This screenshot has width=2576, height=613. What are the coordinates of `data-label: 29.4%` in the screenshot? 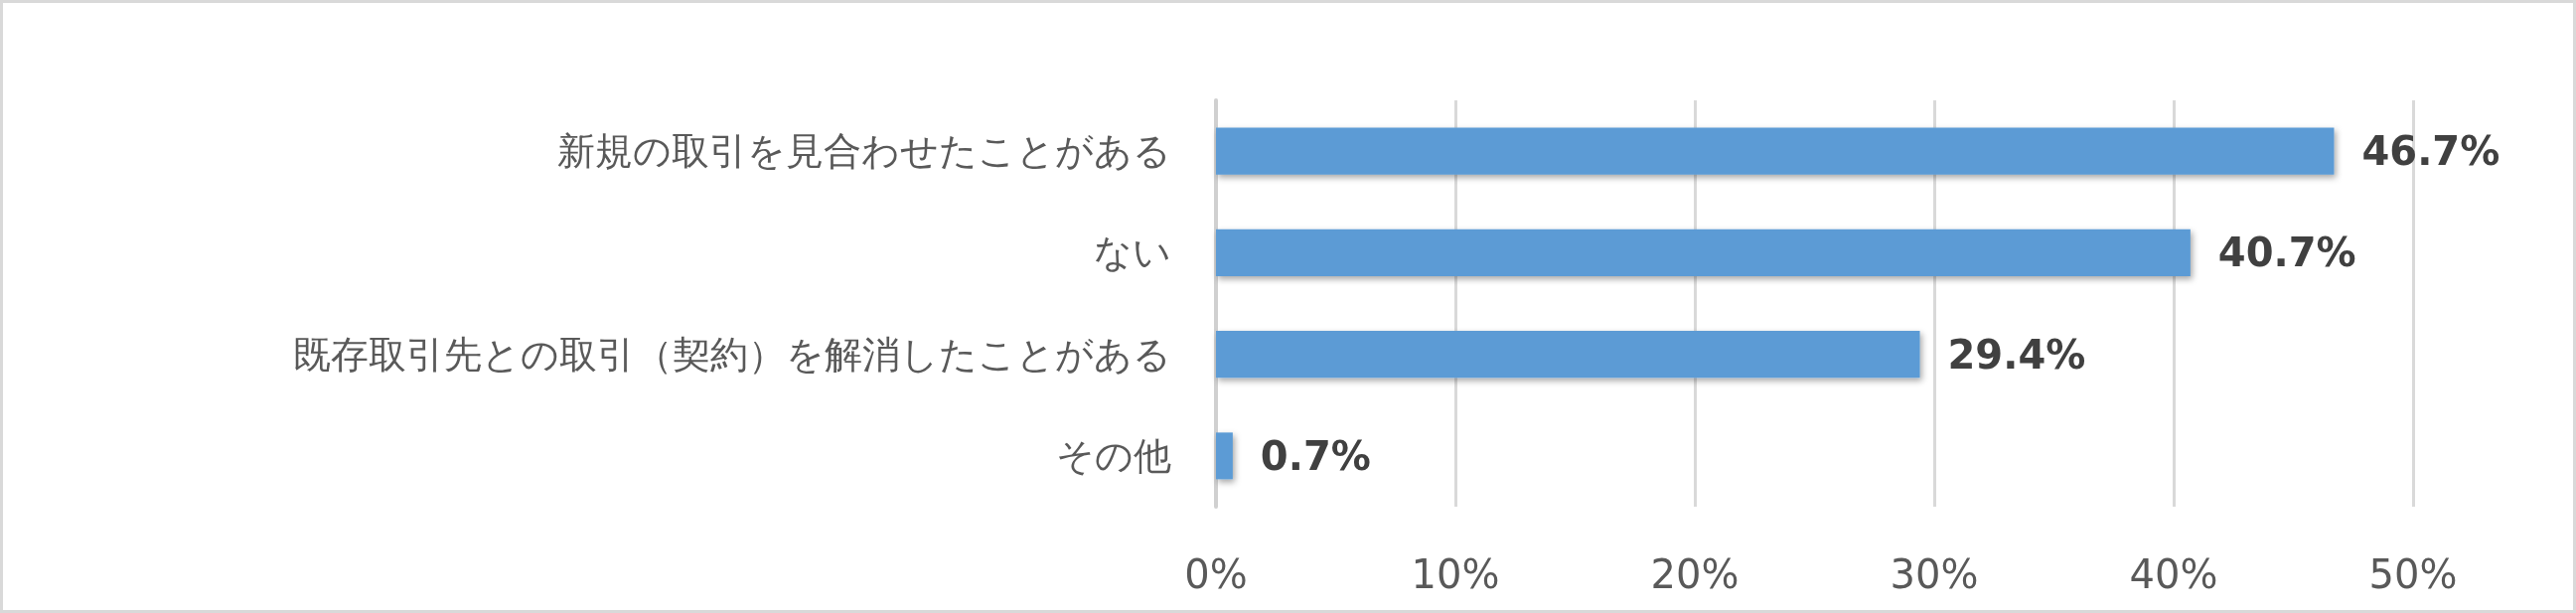 It's located at (2017, 354).